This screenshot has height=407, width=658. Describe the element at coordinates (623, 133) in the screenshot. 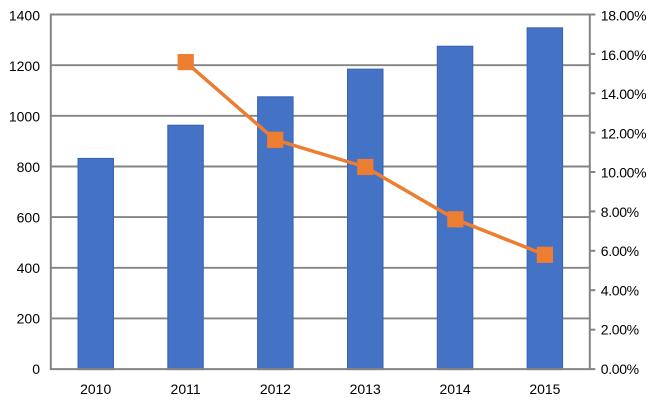

I see `svg-text: 12.00%` at that location.